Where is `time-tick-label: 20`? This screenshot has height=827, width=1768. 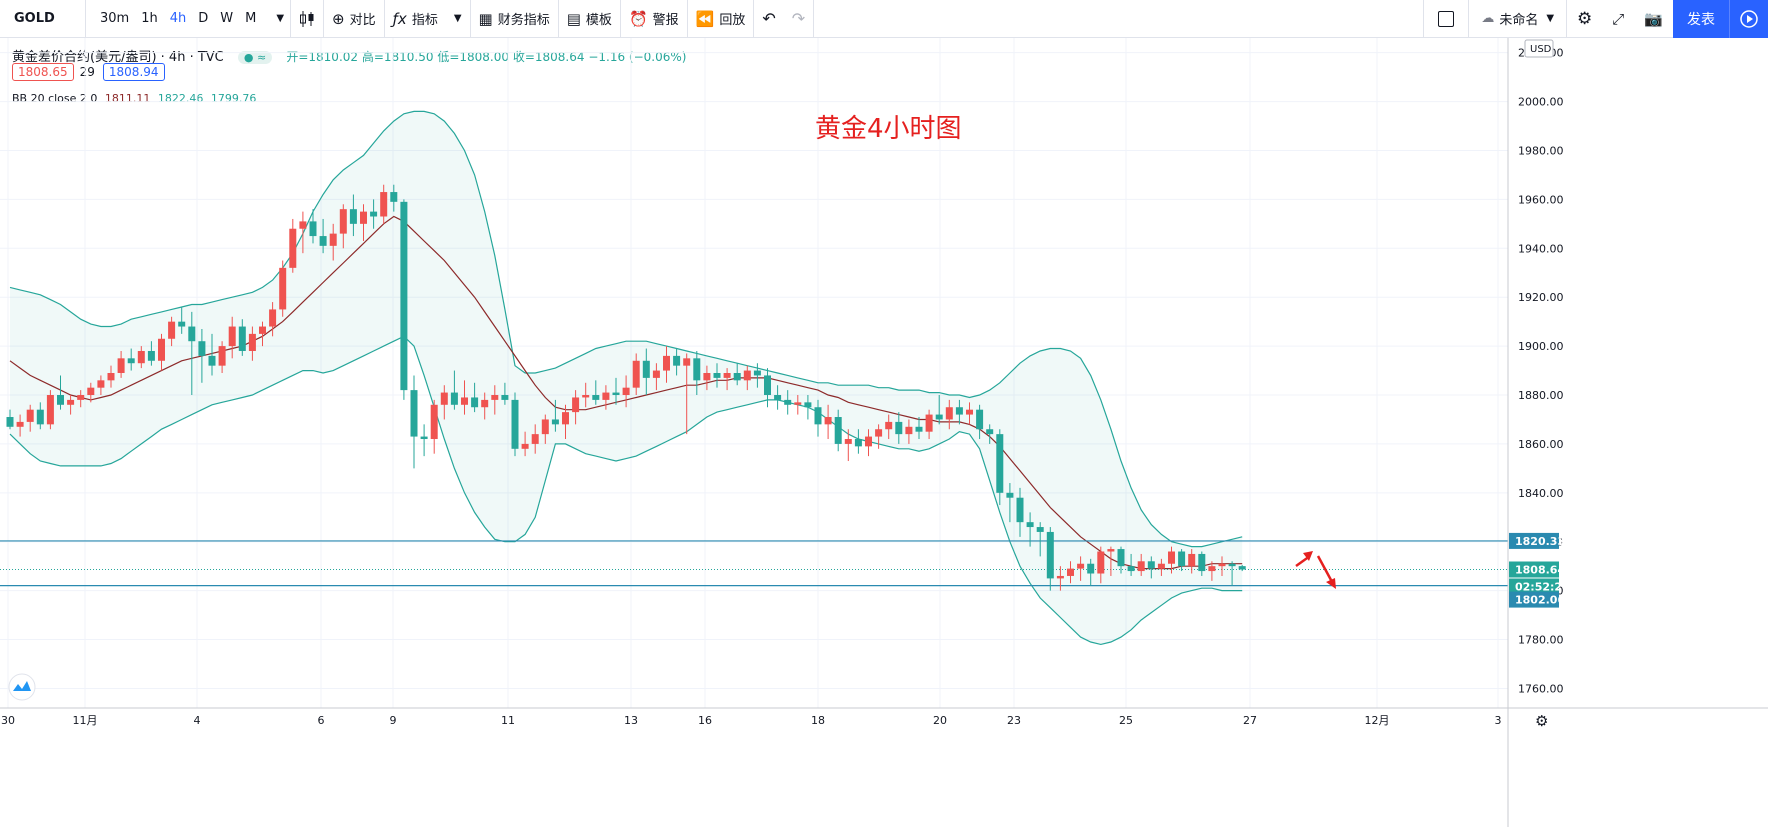 time-tick-label: 20 is located at coordinates (940, 720).